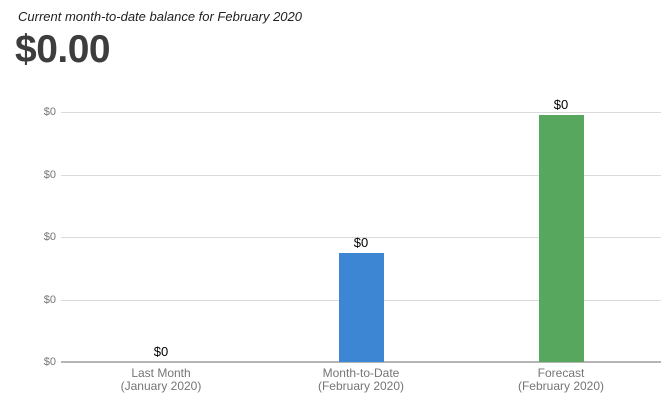 The height and width of the screenshot is (414, 668). I want to click on current-balance-amount: $0.00, so click(63, 49).